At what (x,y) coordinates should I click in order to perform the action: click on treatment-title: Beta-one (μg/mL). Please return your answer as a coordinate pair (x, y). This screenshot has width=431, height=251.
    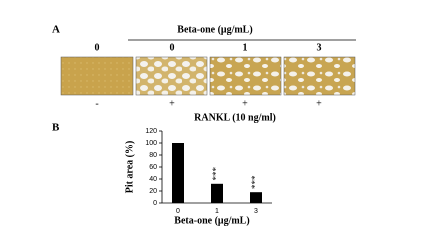
    Looking at the image, I should click on (214, 29).